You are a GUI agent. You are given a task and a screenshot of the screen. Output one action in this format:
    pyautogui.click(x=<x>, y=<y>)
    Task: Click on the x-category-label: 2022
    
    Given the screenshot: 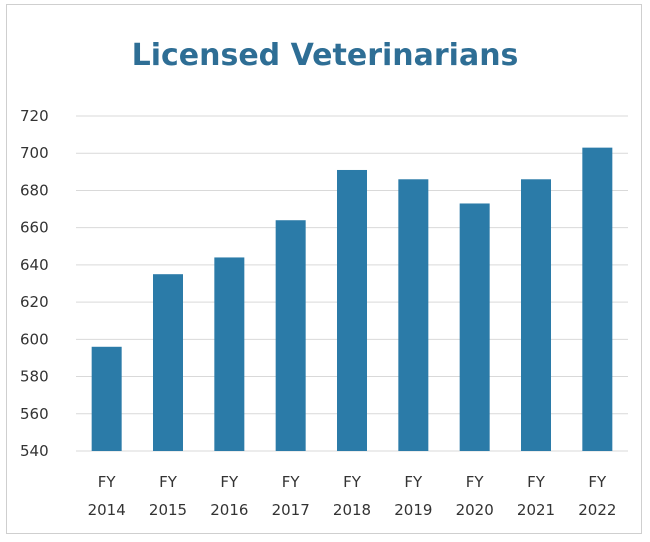 What is the action you would take?
    pyautogui.click(x=597, y=510)
    